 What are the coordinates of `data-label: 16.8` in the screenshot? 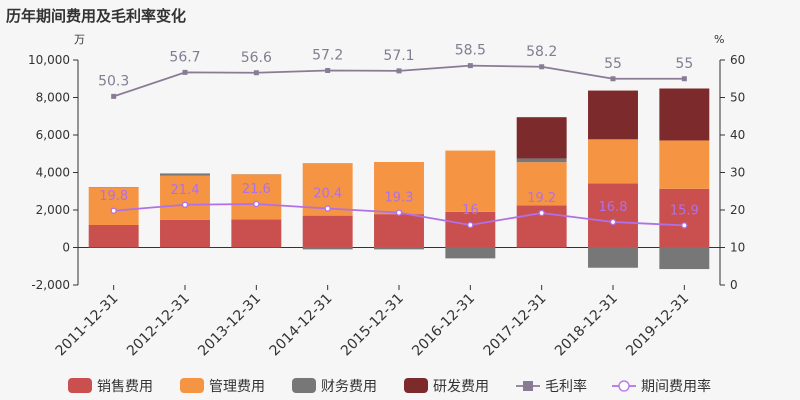 It's located at (613, 207).